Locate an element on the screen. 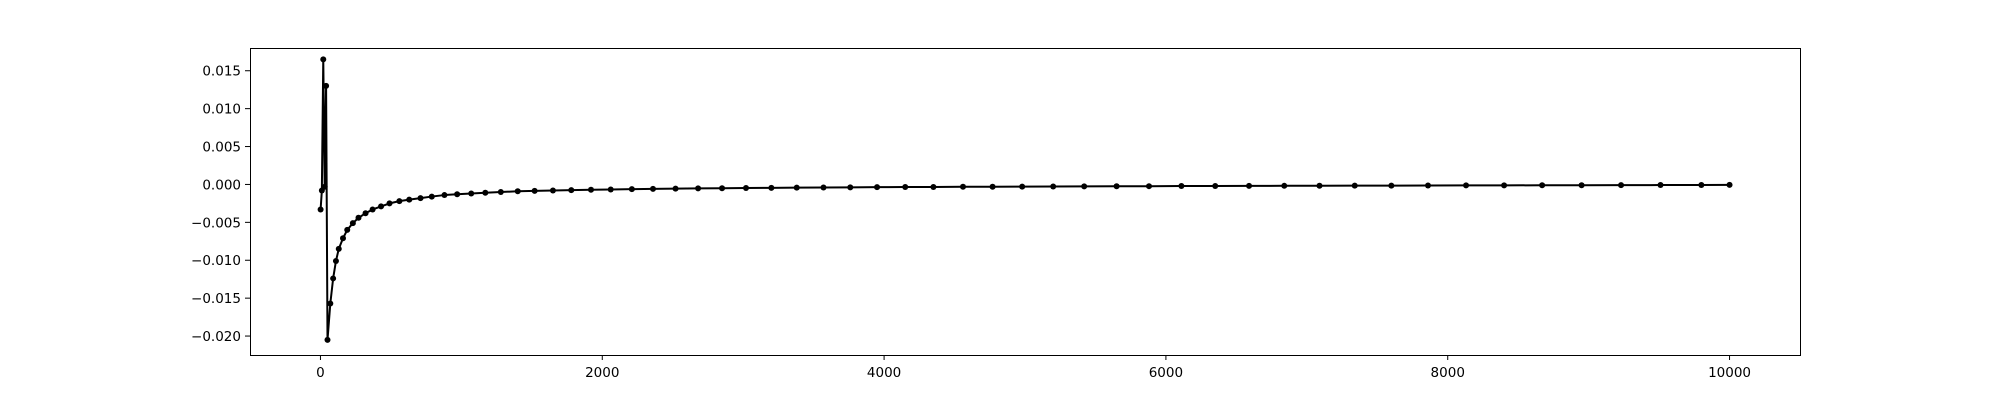  y-tick-label: 0.010 is located at coordinates (221, 110).